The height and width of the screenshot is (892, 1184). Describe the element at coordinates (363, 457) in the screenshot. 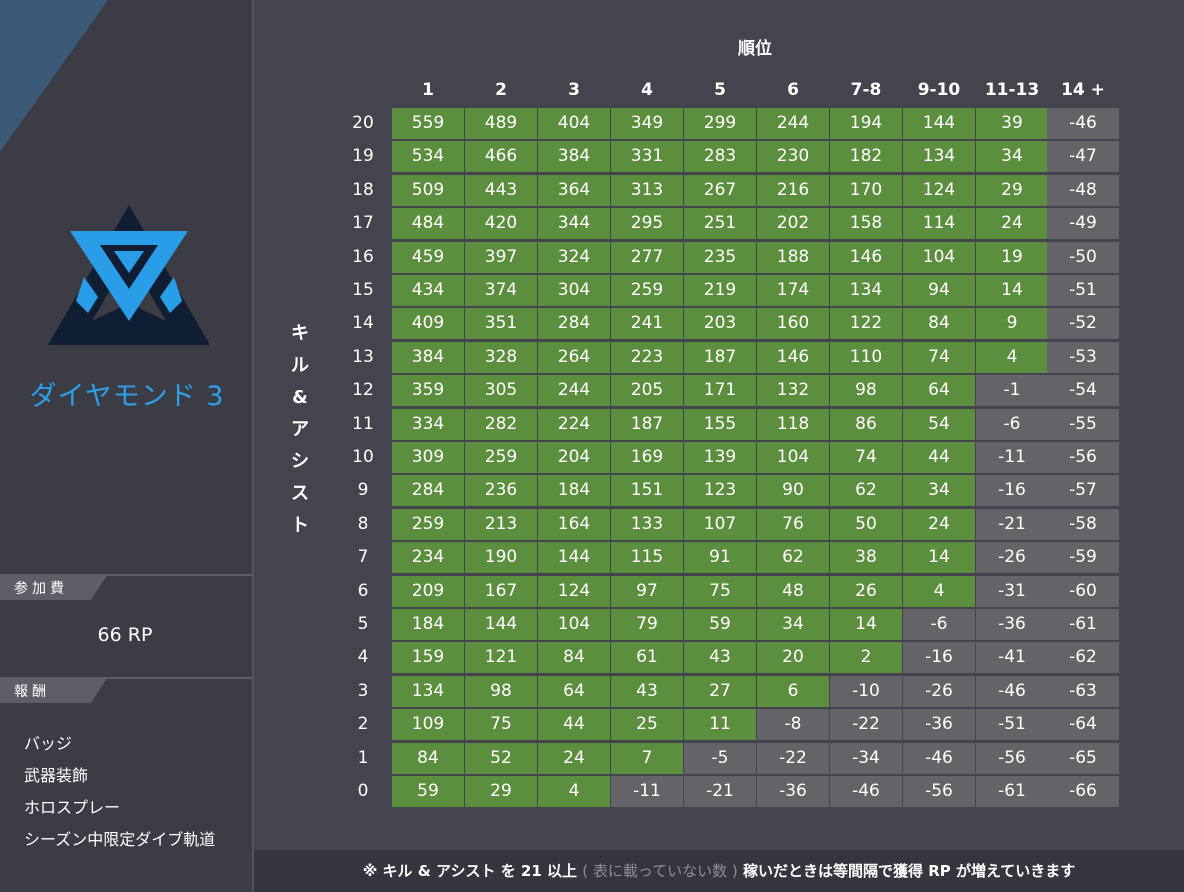

I see `row-header: 10` at that location.